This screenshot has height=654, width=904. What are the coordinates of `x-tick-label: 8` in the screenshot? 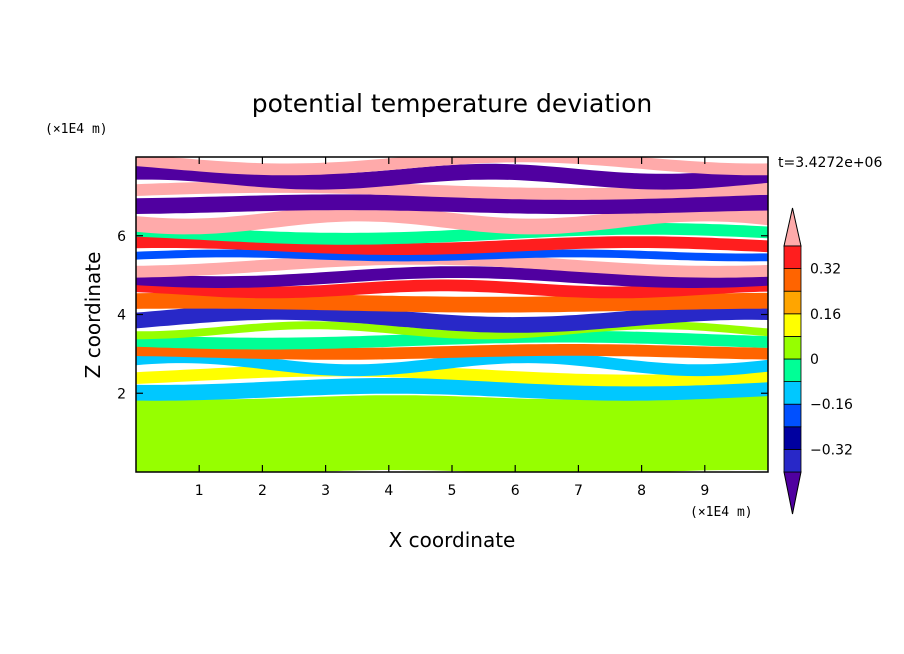 It's located at (641, 491).